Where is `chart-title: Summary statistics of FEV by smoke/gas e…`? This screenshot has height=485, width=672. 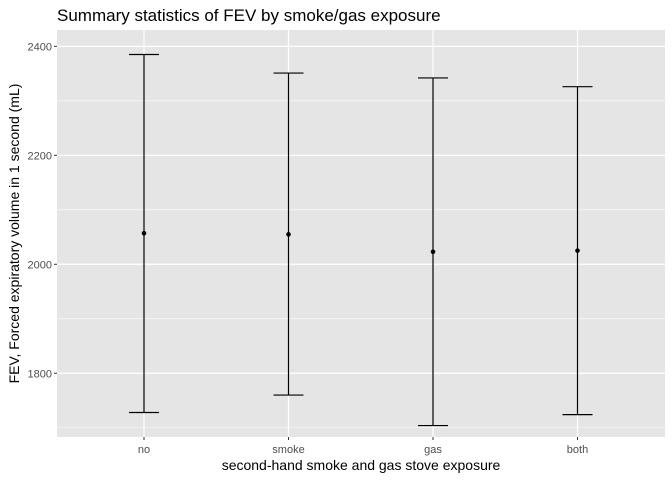 chart-title: Summary statistics of FEV by smoke/gas e… is located at coordinates (249, 15).